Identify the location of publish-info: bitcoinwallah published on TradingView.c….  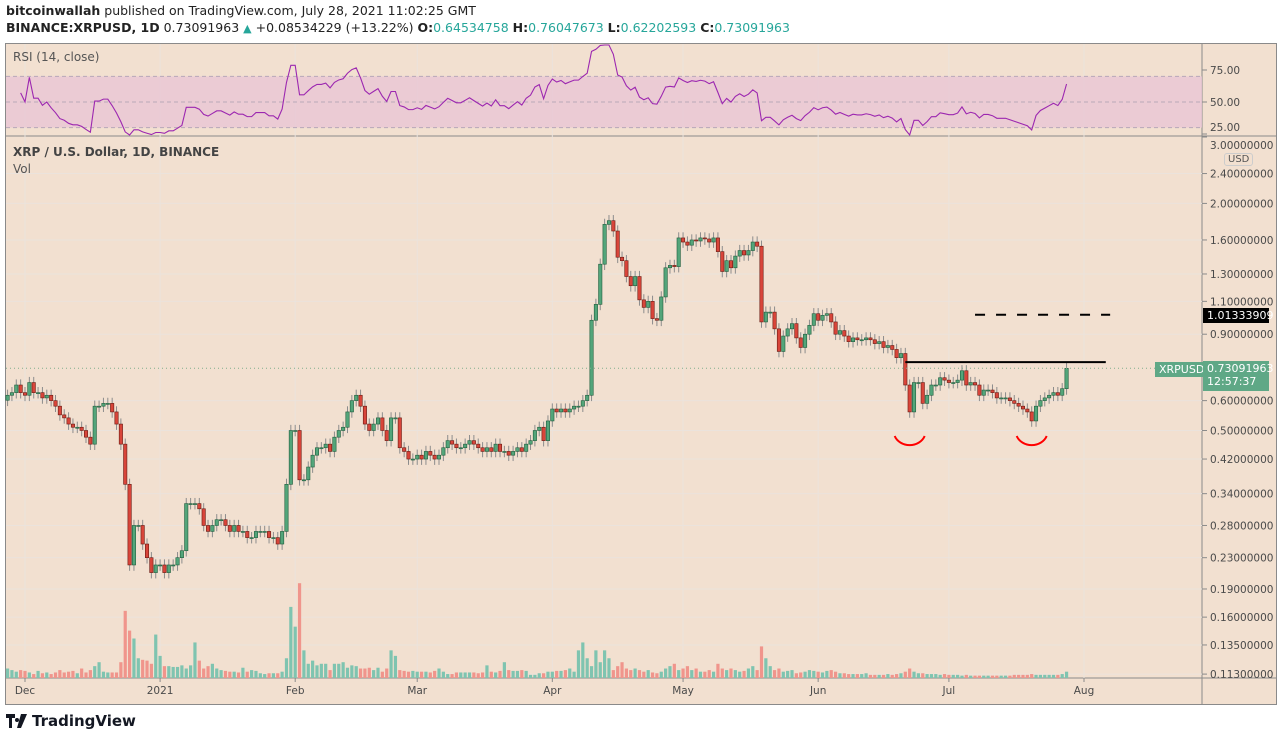
(241, 10).